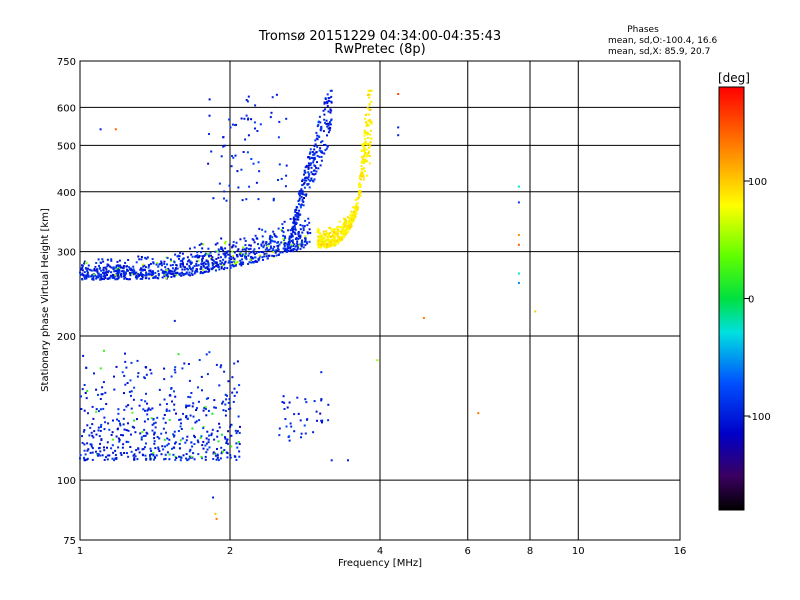 This screenshot has height=600, width=800. Describe the element at coordinates (751, 300) in the screenshot. I see `colorbar-tick-label: 0` at that location.